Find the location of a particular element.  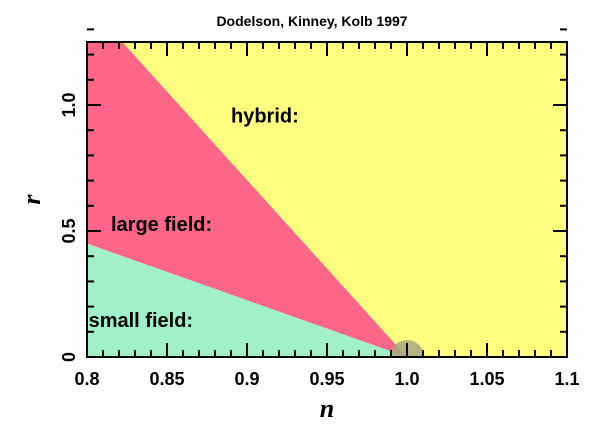

x-tick-label: 1.05 is located at coordinates (486, 379).